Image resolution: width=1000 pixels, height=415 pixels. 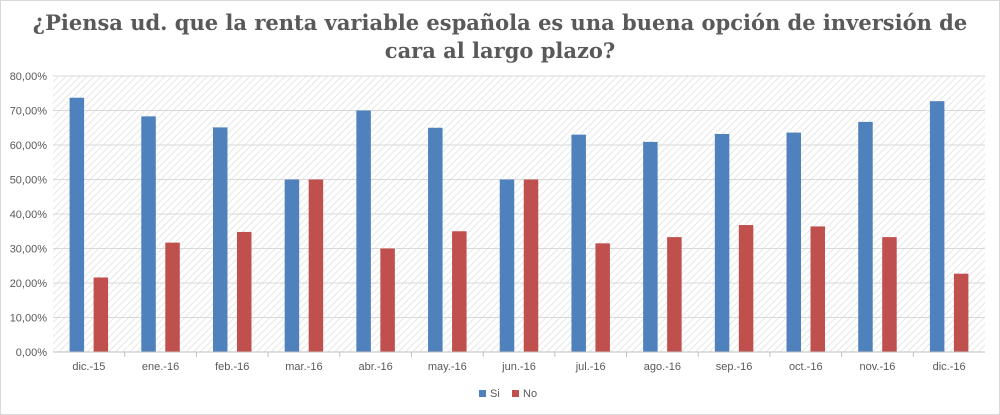 What do you see at coordinates (530, 394) in the screenshot?
I see `legend-label-no: No` at bounding box center [530, 394].